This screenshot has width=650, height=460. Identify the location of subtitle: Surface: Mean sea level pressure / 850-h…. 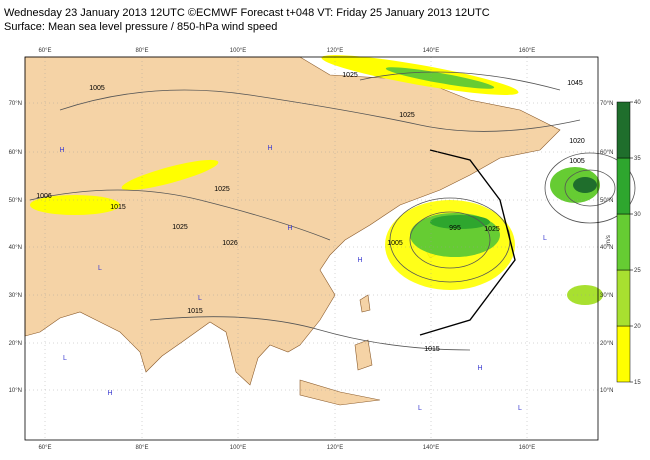
(140, 27).